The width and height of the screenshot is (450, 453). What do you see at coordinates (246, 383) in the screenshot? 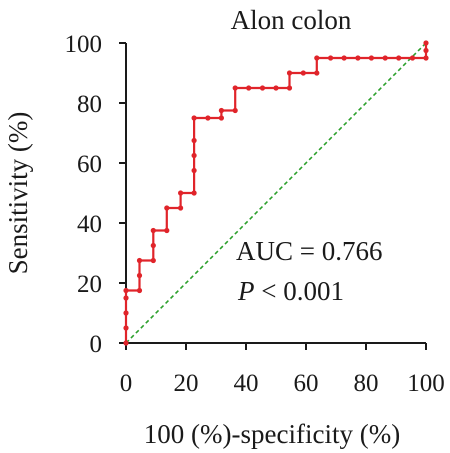
I see `x-tick-label: 40` at bounding box center [246, 383].